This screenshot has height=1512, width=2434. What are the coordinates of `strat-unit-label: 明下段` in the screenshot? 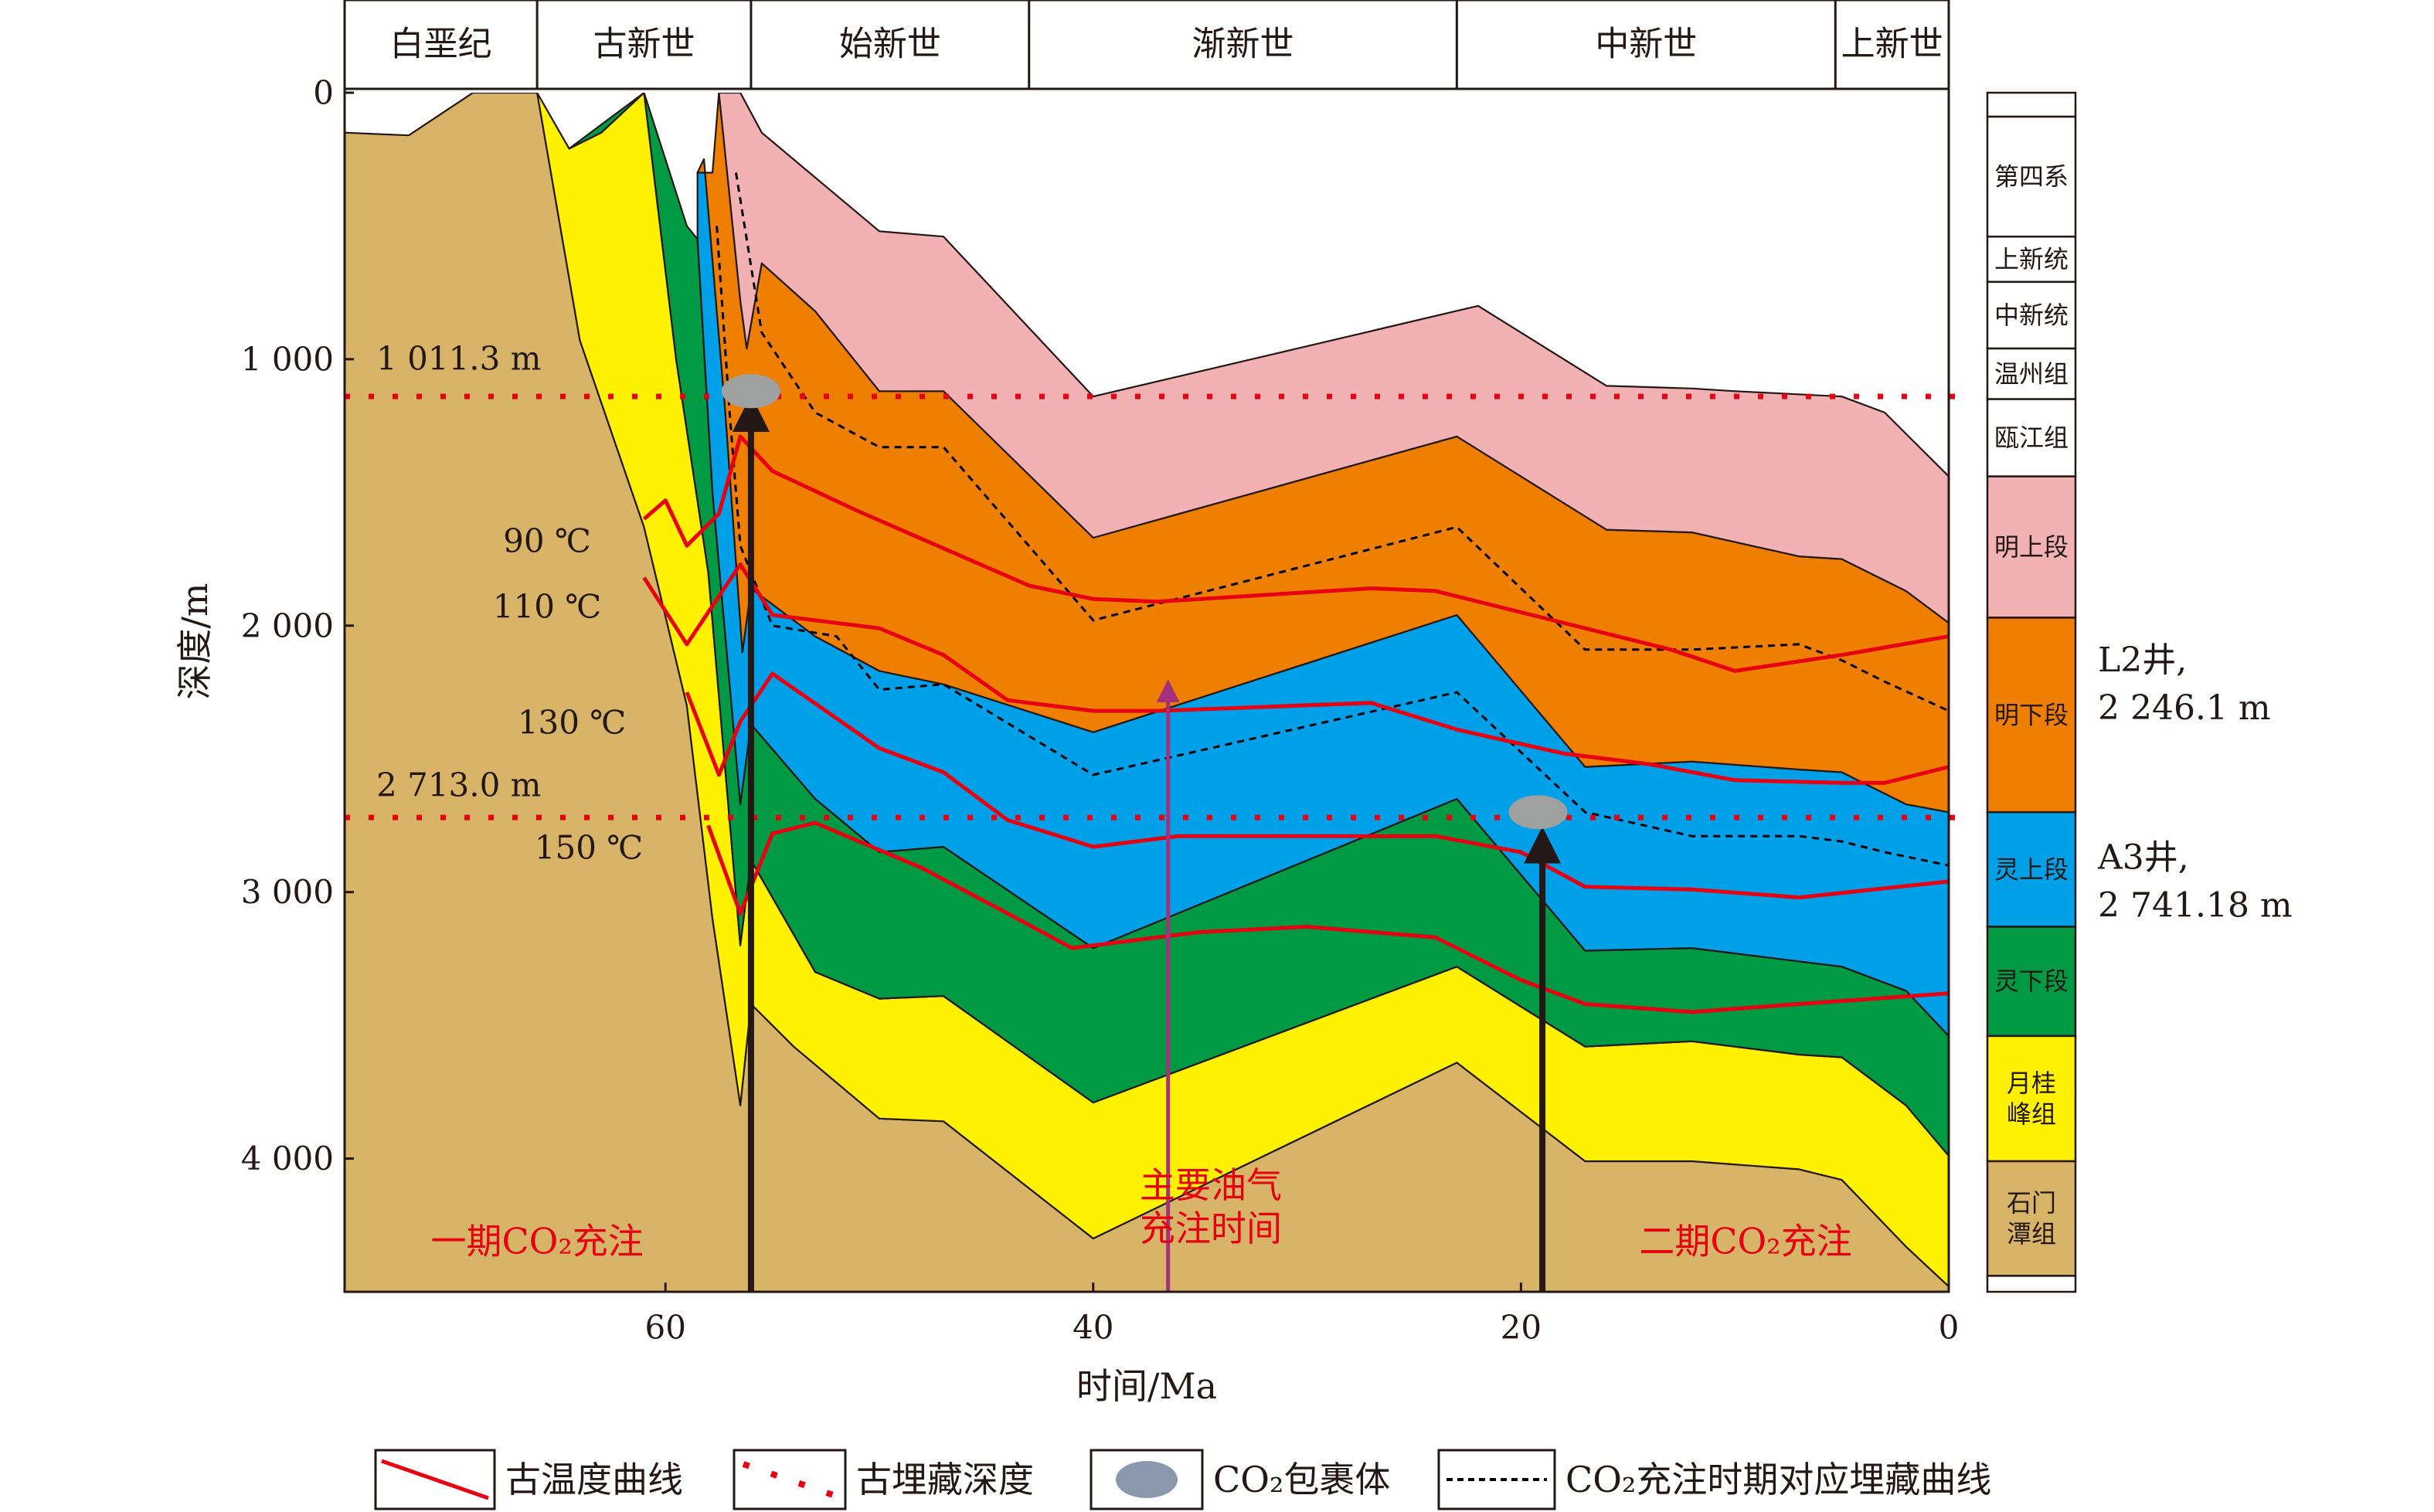 It's located at (2031, 715).